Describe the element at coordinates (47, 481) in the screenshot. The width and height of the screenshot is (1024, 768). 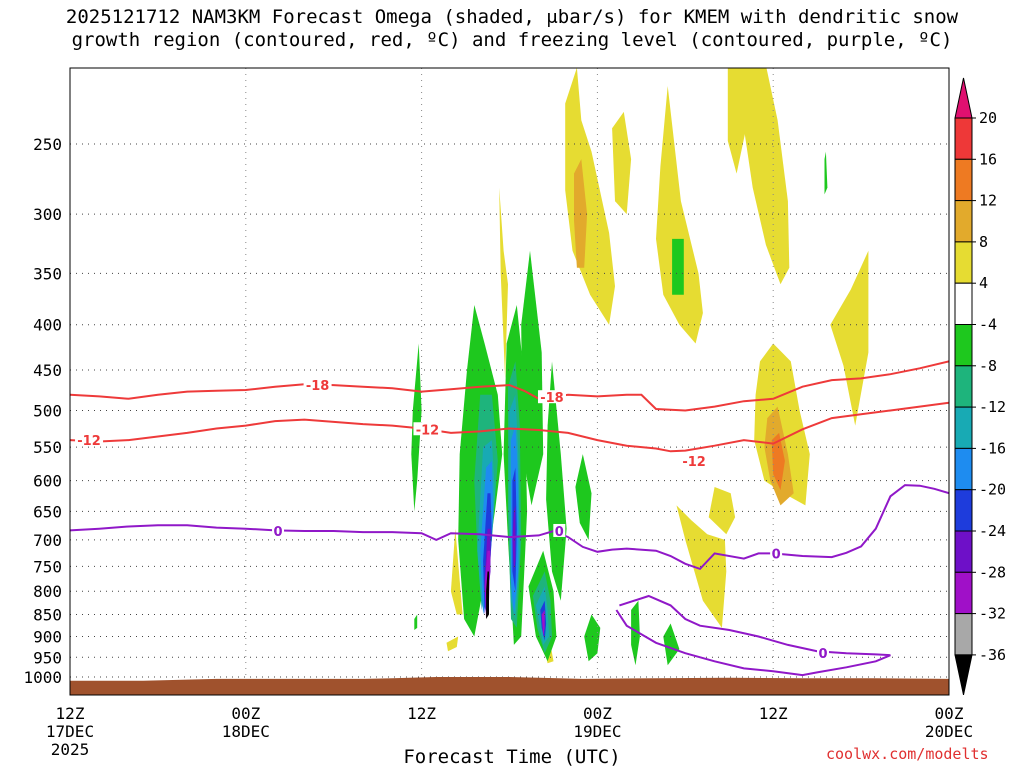
I see `y-tick-600: 600` at that location.